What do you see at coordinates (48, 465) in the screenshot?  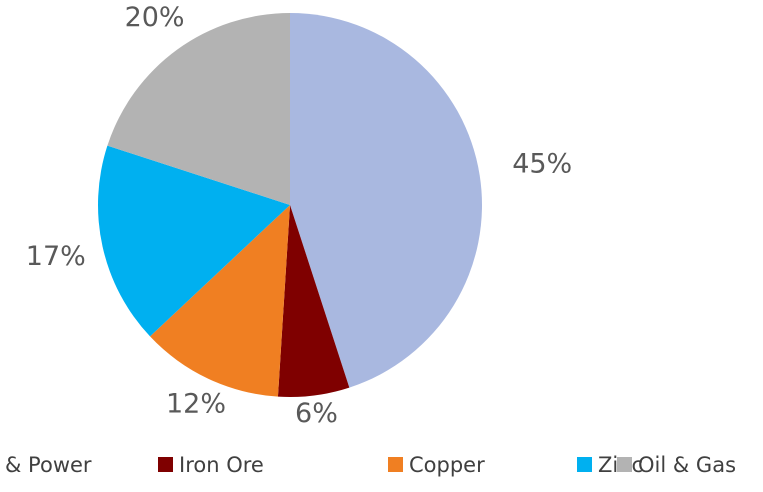 I see `legend-label: & Power` at bounding box center [48, 465].